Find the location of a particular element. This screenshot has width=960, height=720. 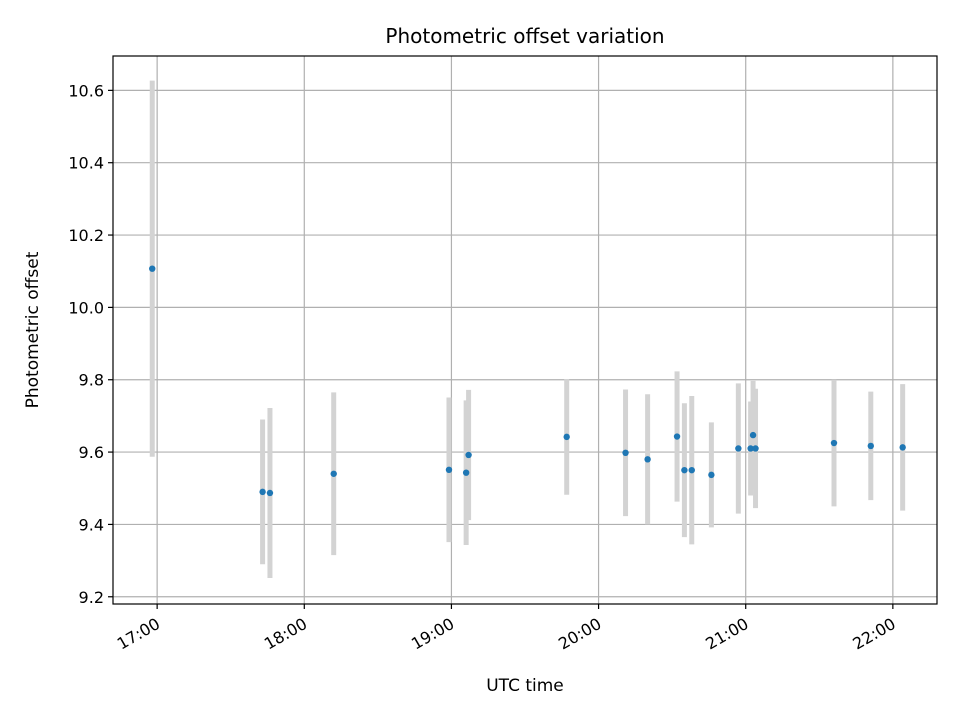

y-axis-label: Photometric offset is located at coordinates (33, 329).